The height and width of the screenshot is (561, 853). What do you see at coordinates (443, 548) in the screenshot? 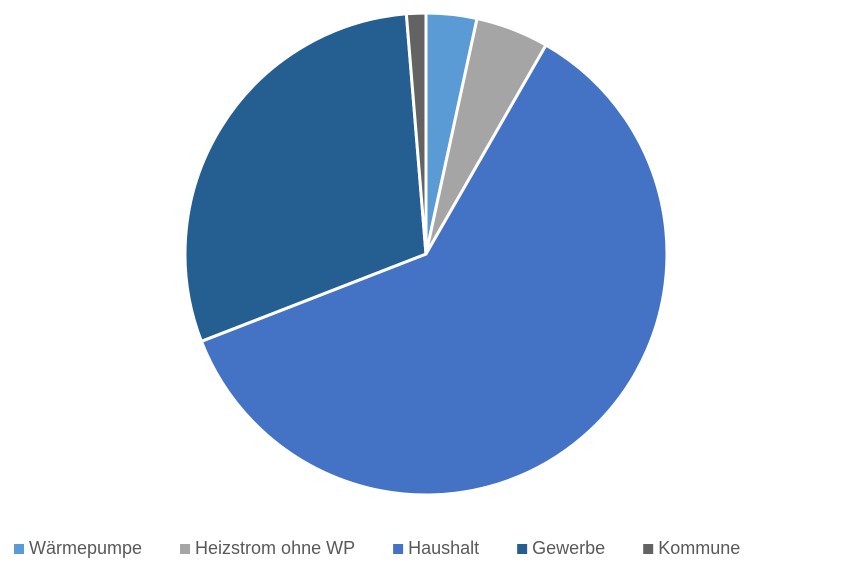
I see `legend-label: Haushalt` at bounding box center [443, 548].